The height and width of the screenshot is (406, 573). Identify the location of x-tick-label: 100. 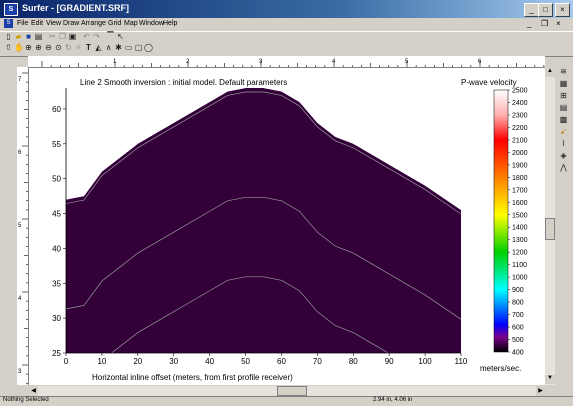
(425, 361).